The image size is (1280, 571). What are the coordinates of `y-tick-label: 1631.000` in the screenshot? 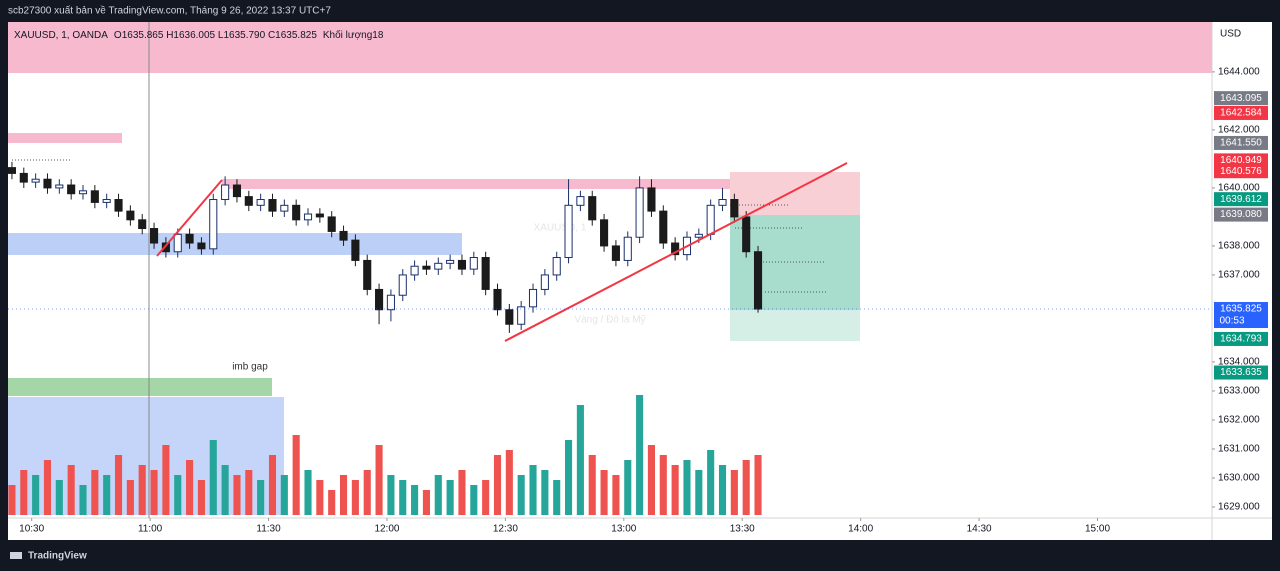 It's located at (1239, 449).